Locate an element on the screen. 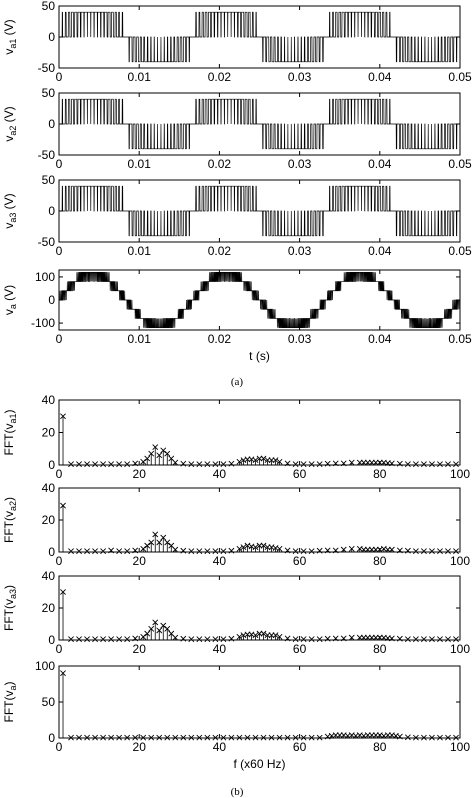  x-tick-label: 0.05 is located at coordinates (460, 77).